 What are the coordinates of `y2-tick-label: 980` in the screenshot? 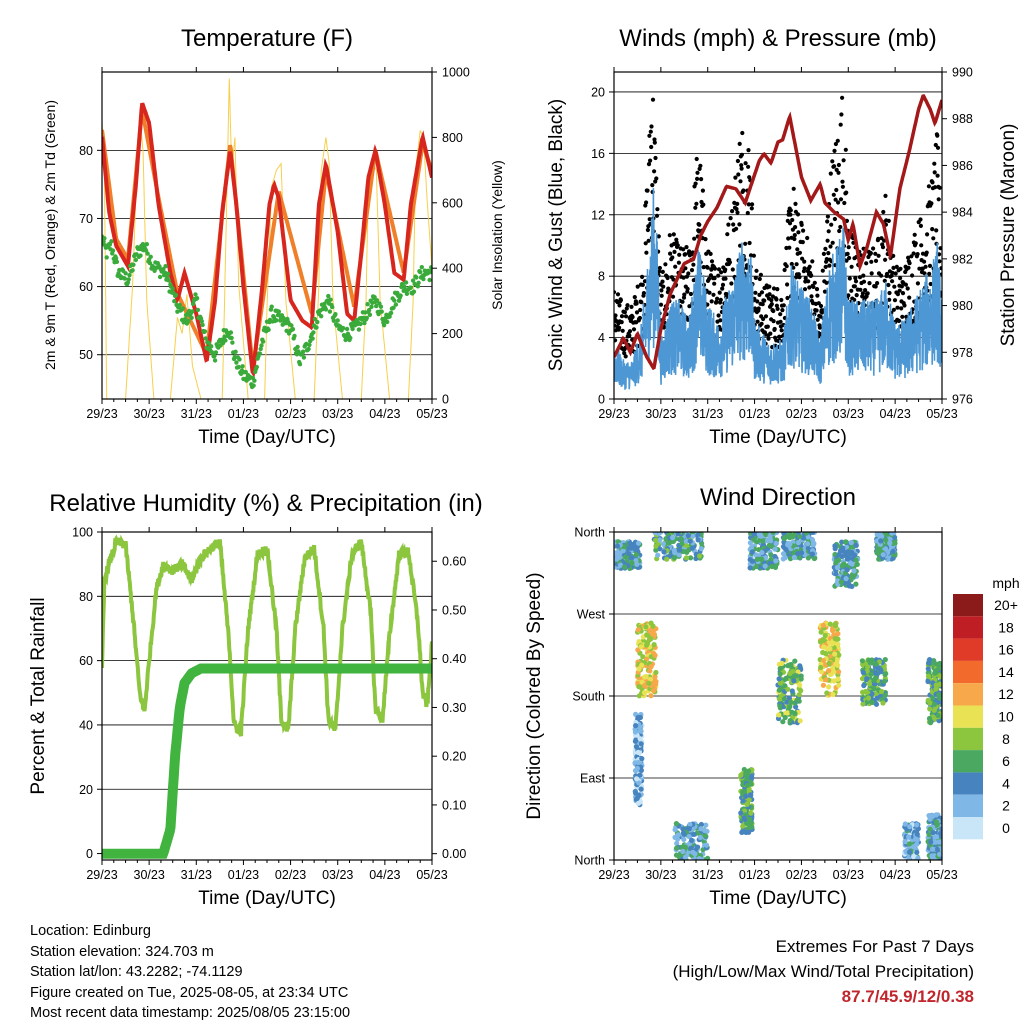 It's located at (962, 306).